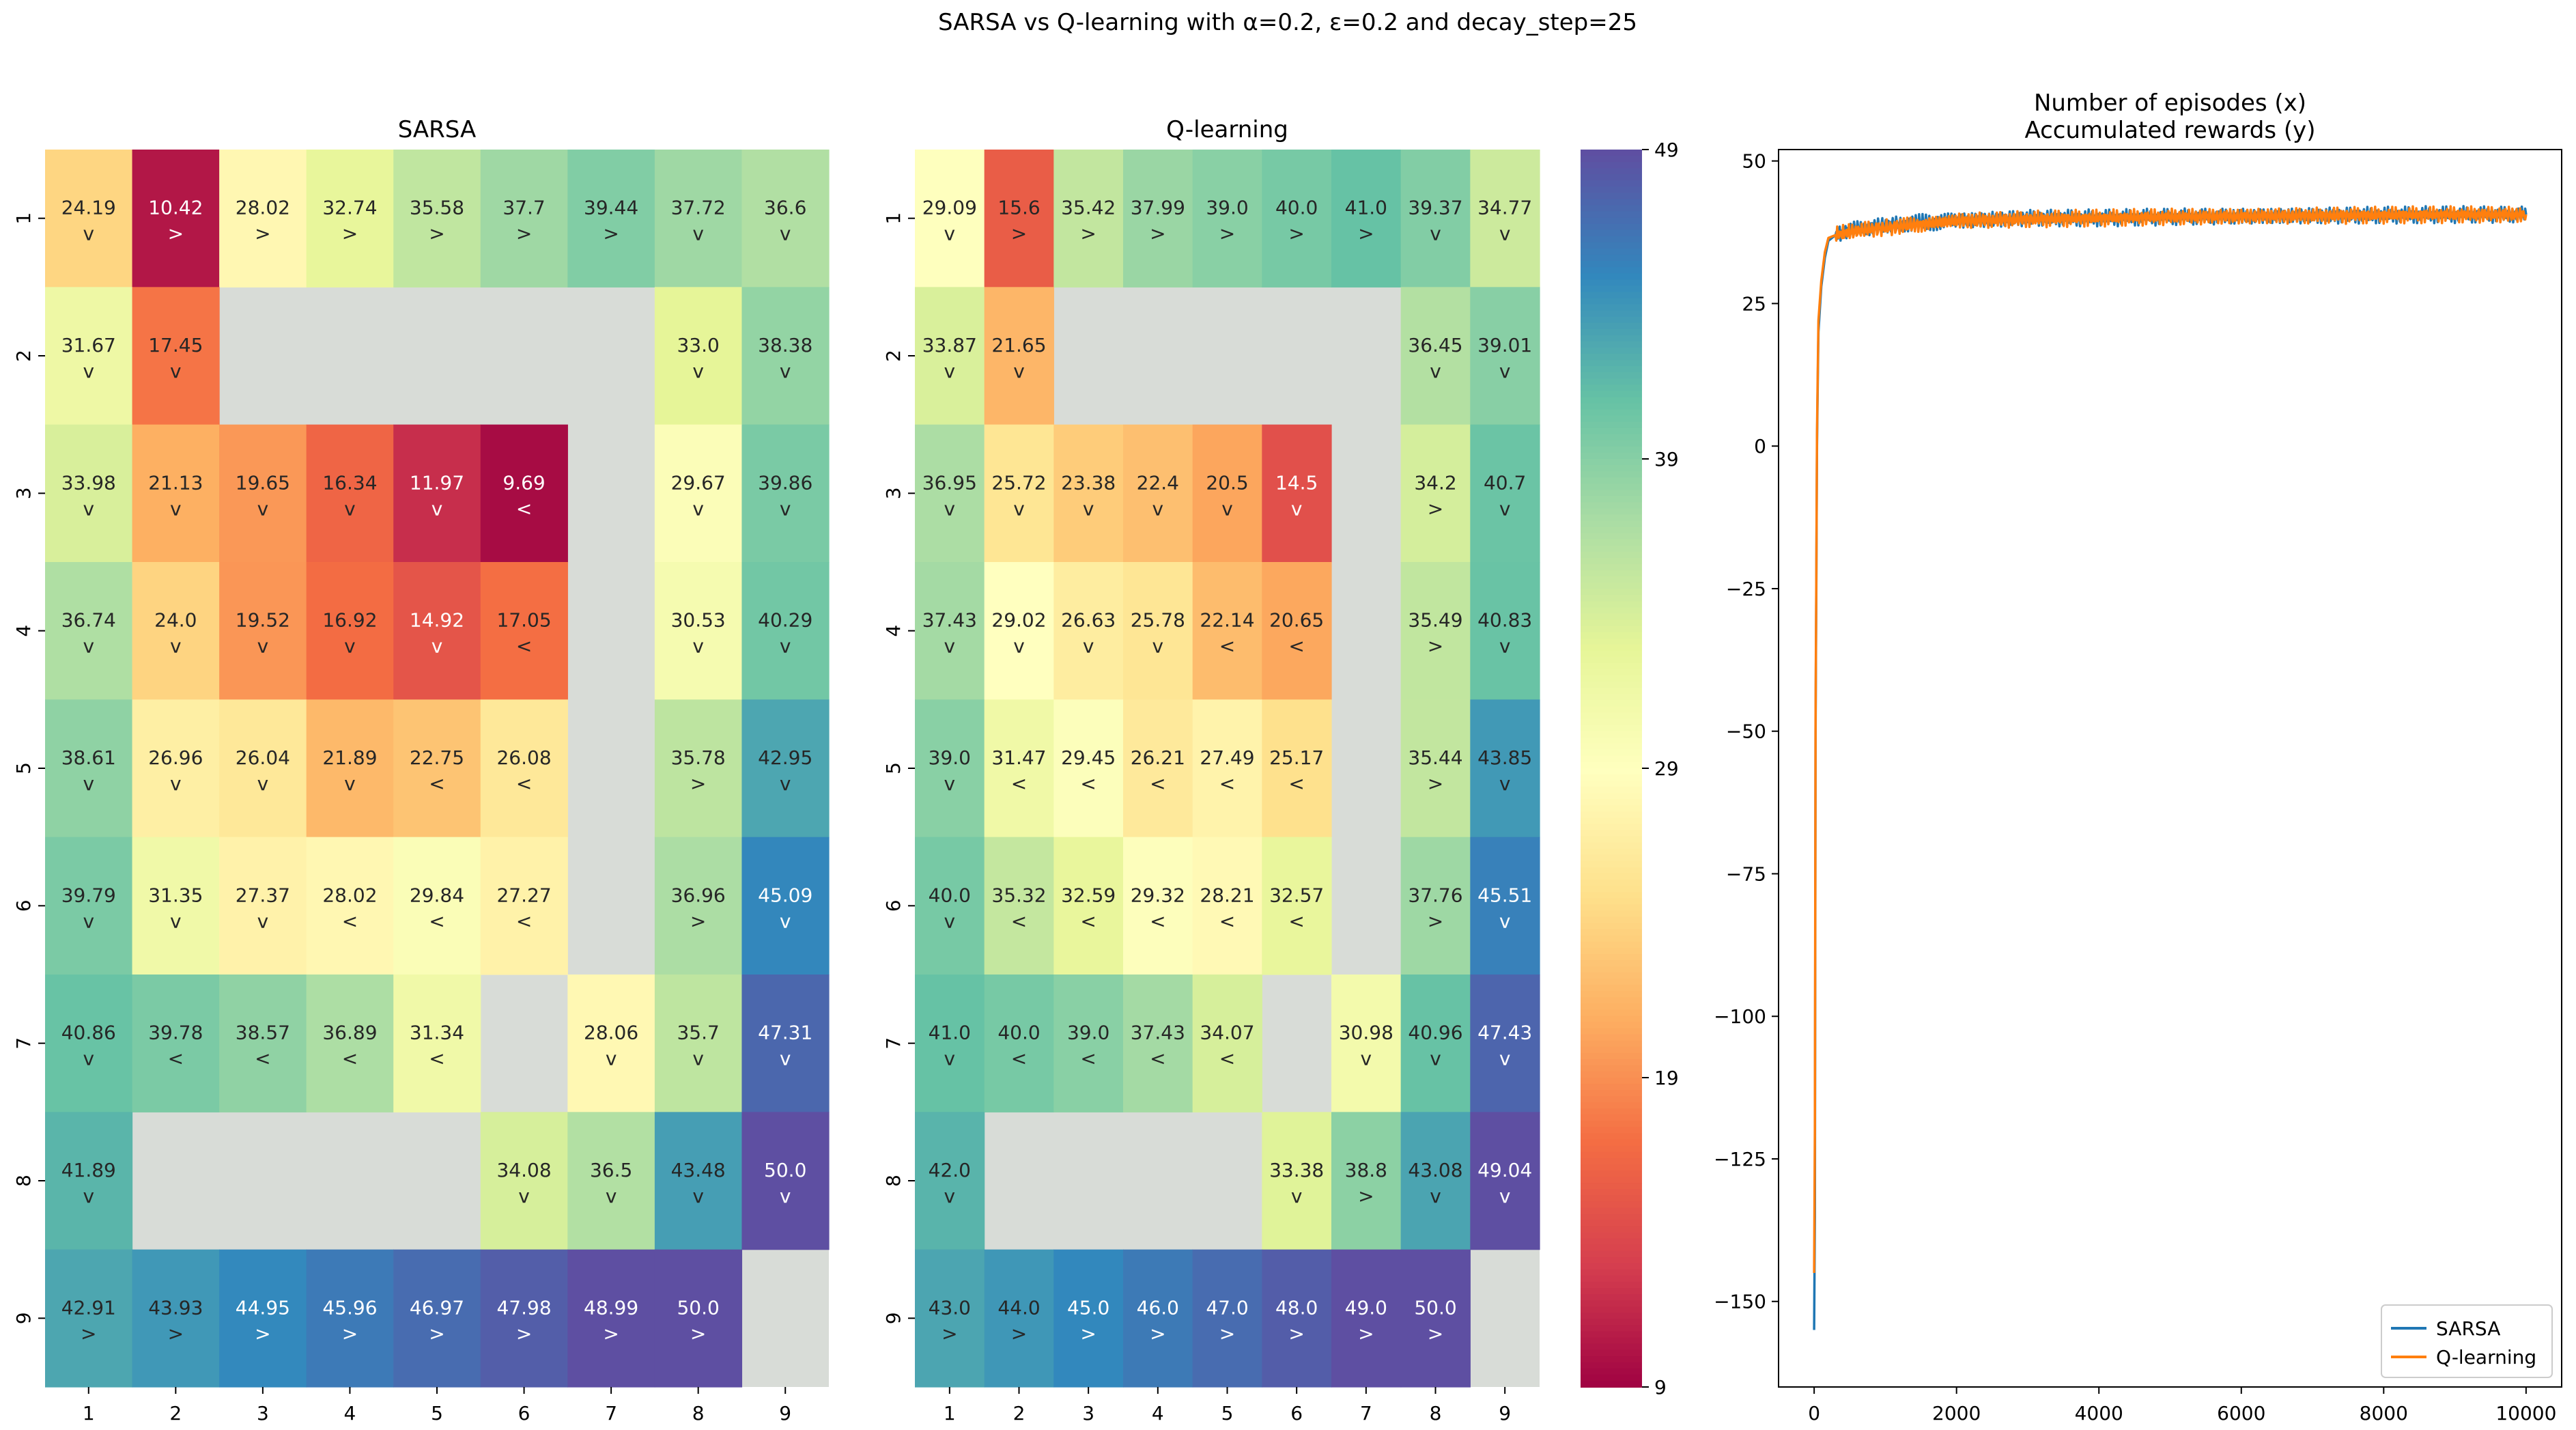 The width and height of the screenshot is (2576, 1430). What do you see at coordinates (88, 208) in the screenshot?
I see `heatmap-cell-value: 24.19` at bounding box center [88, 208].